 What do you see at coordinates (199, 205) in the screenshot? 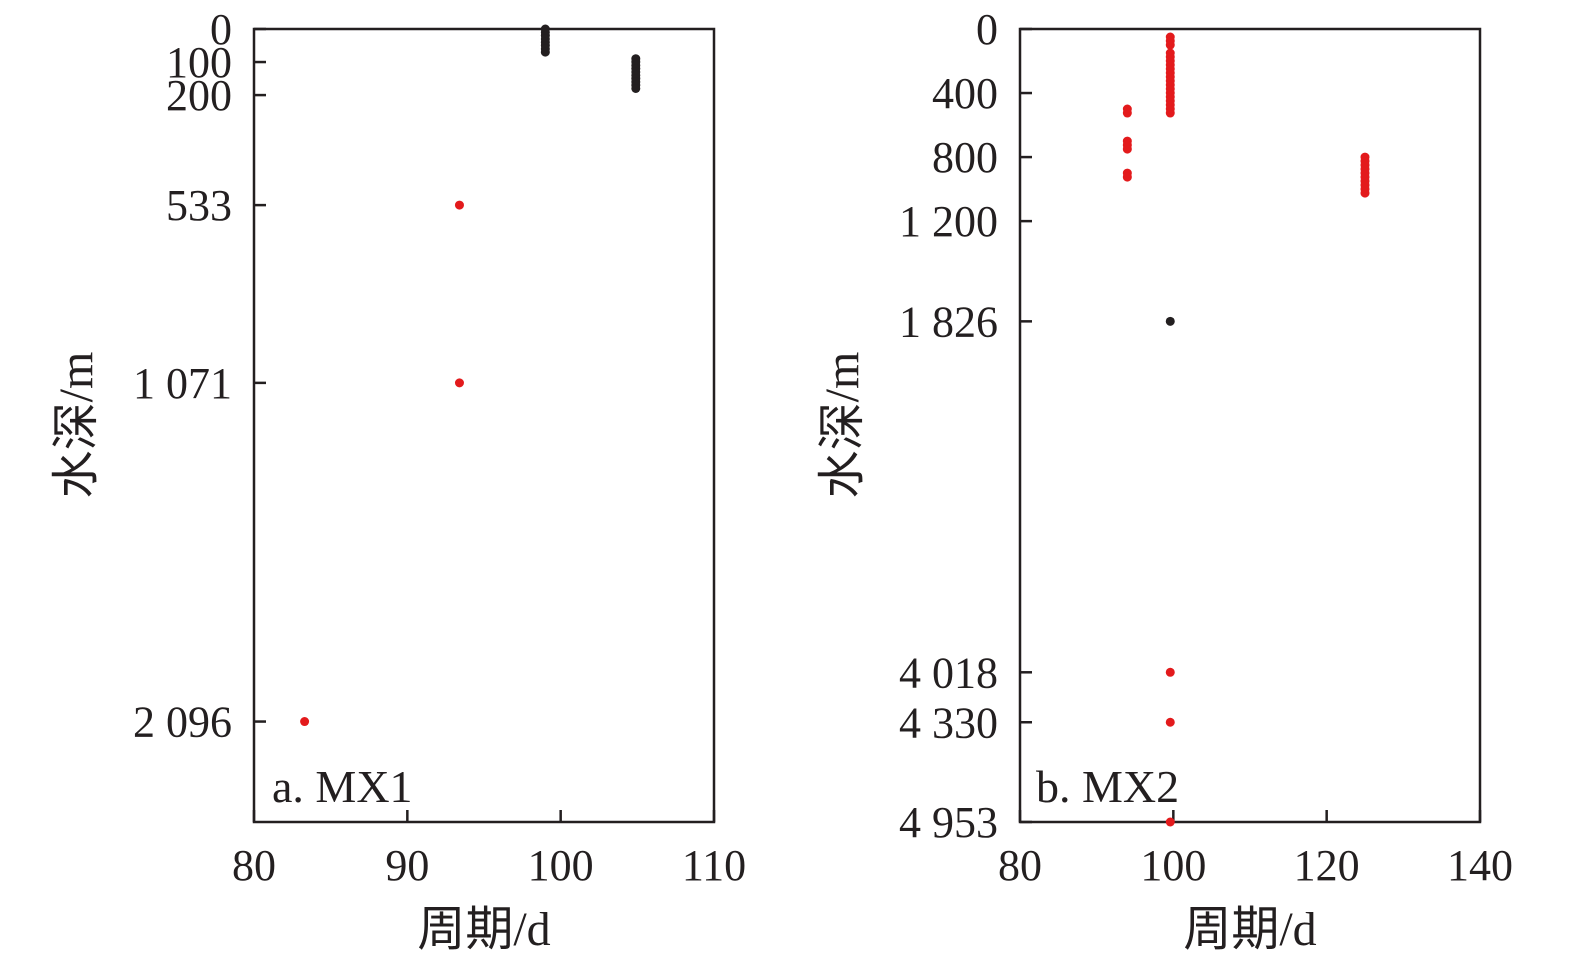
I see `panel-a-y-tick-label: 533` at bounding box center [199, 205].